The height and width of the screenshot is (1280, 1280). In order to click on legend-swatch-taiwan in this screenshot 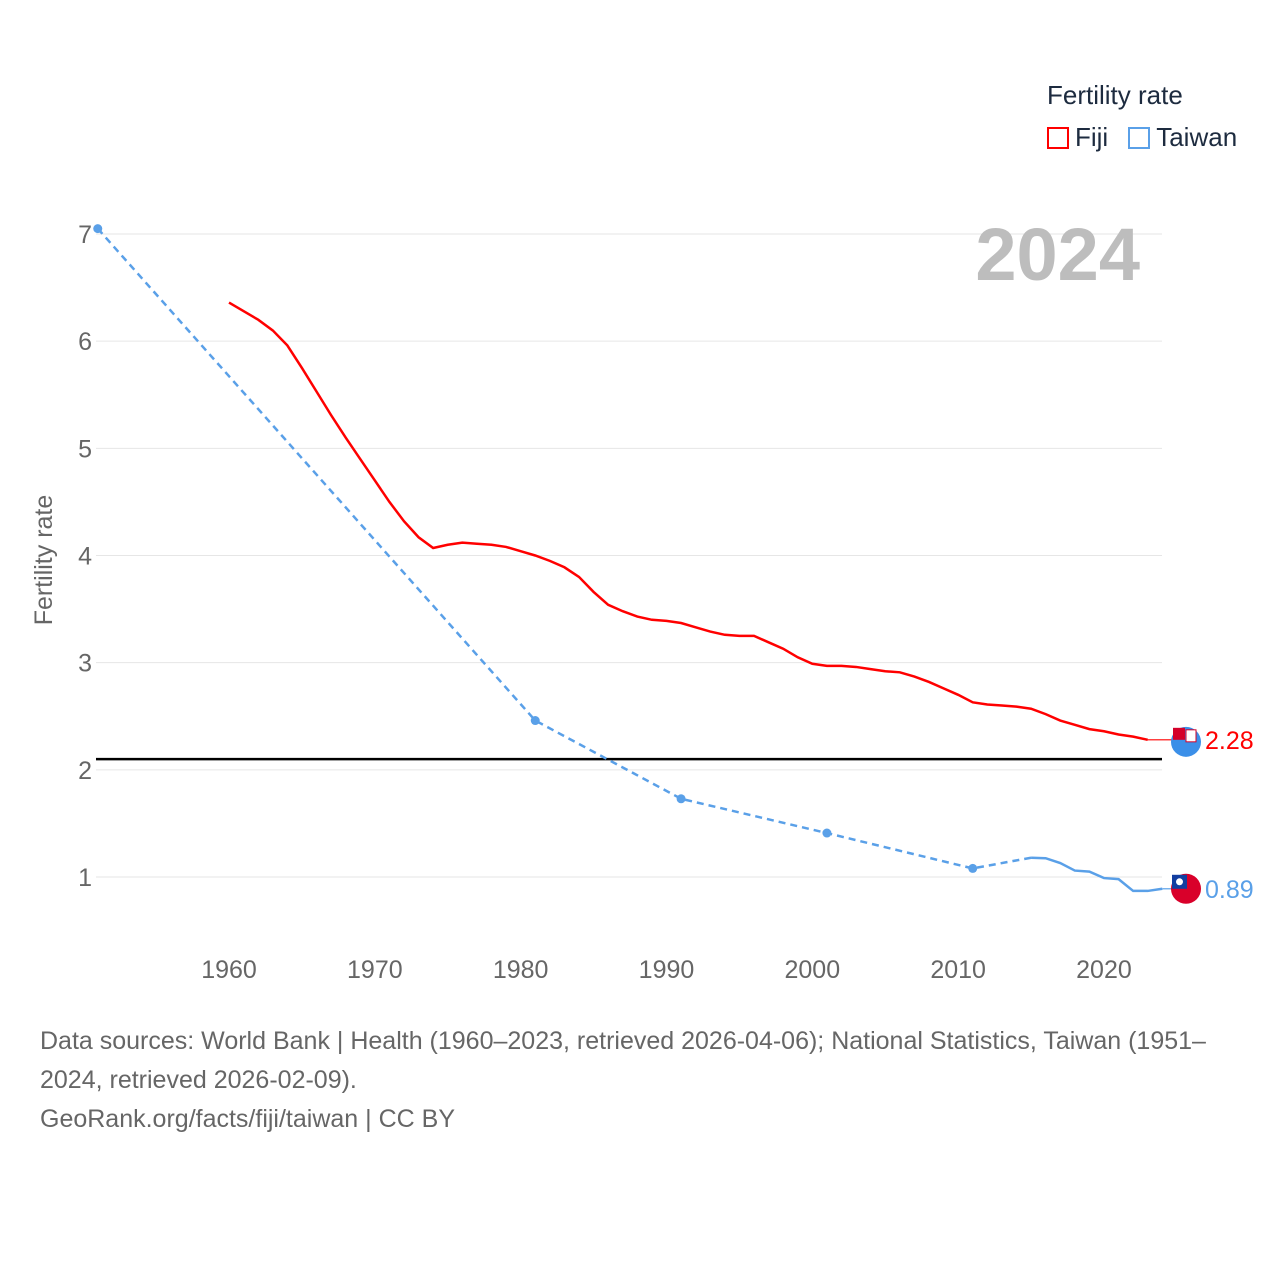, I will do `click(1139, 137)`.